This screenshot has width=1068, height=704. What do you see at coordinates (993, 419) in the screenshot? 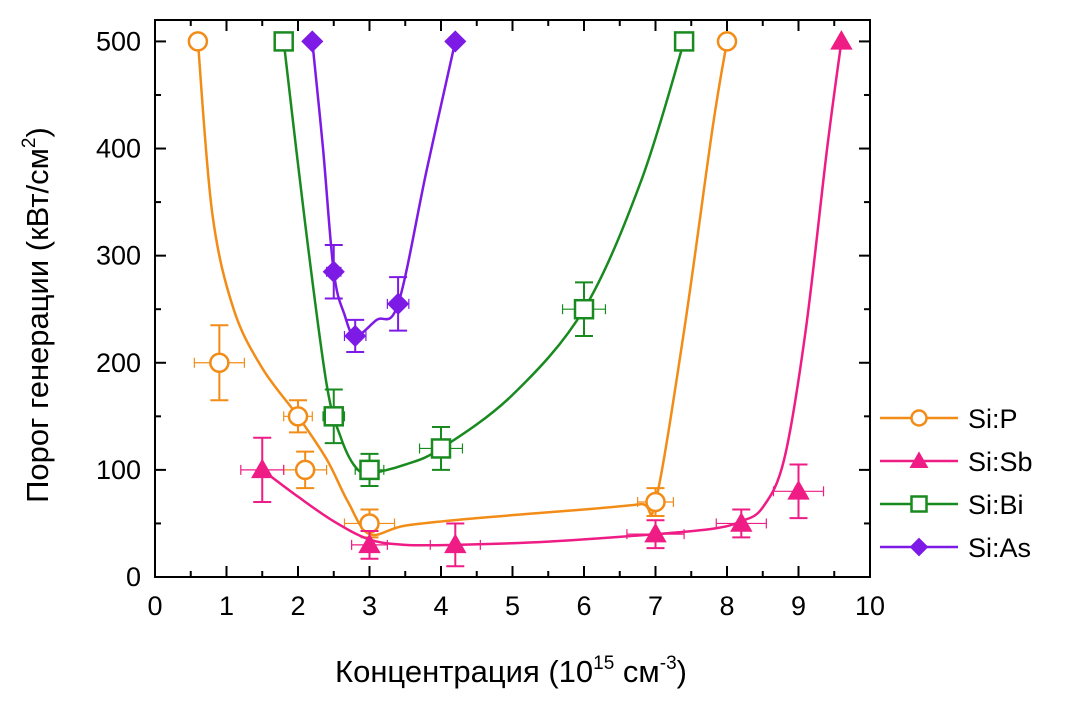
I see `legend-label: Si:P` at bounding box center [993, 419].